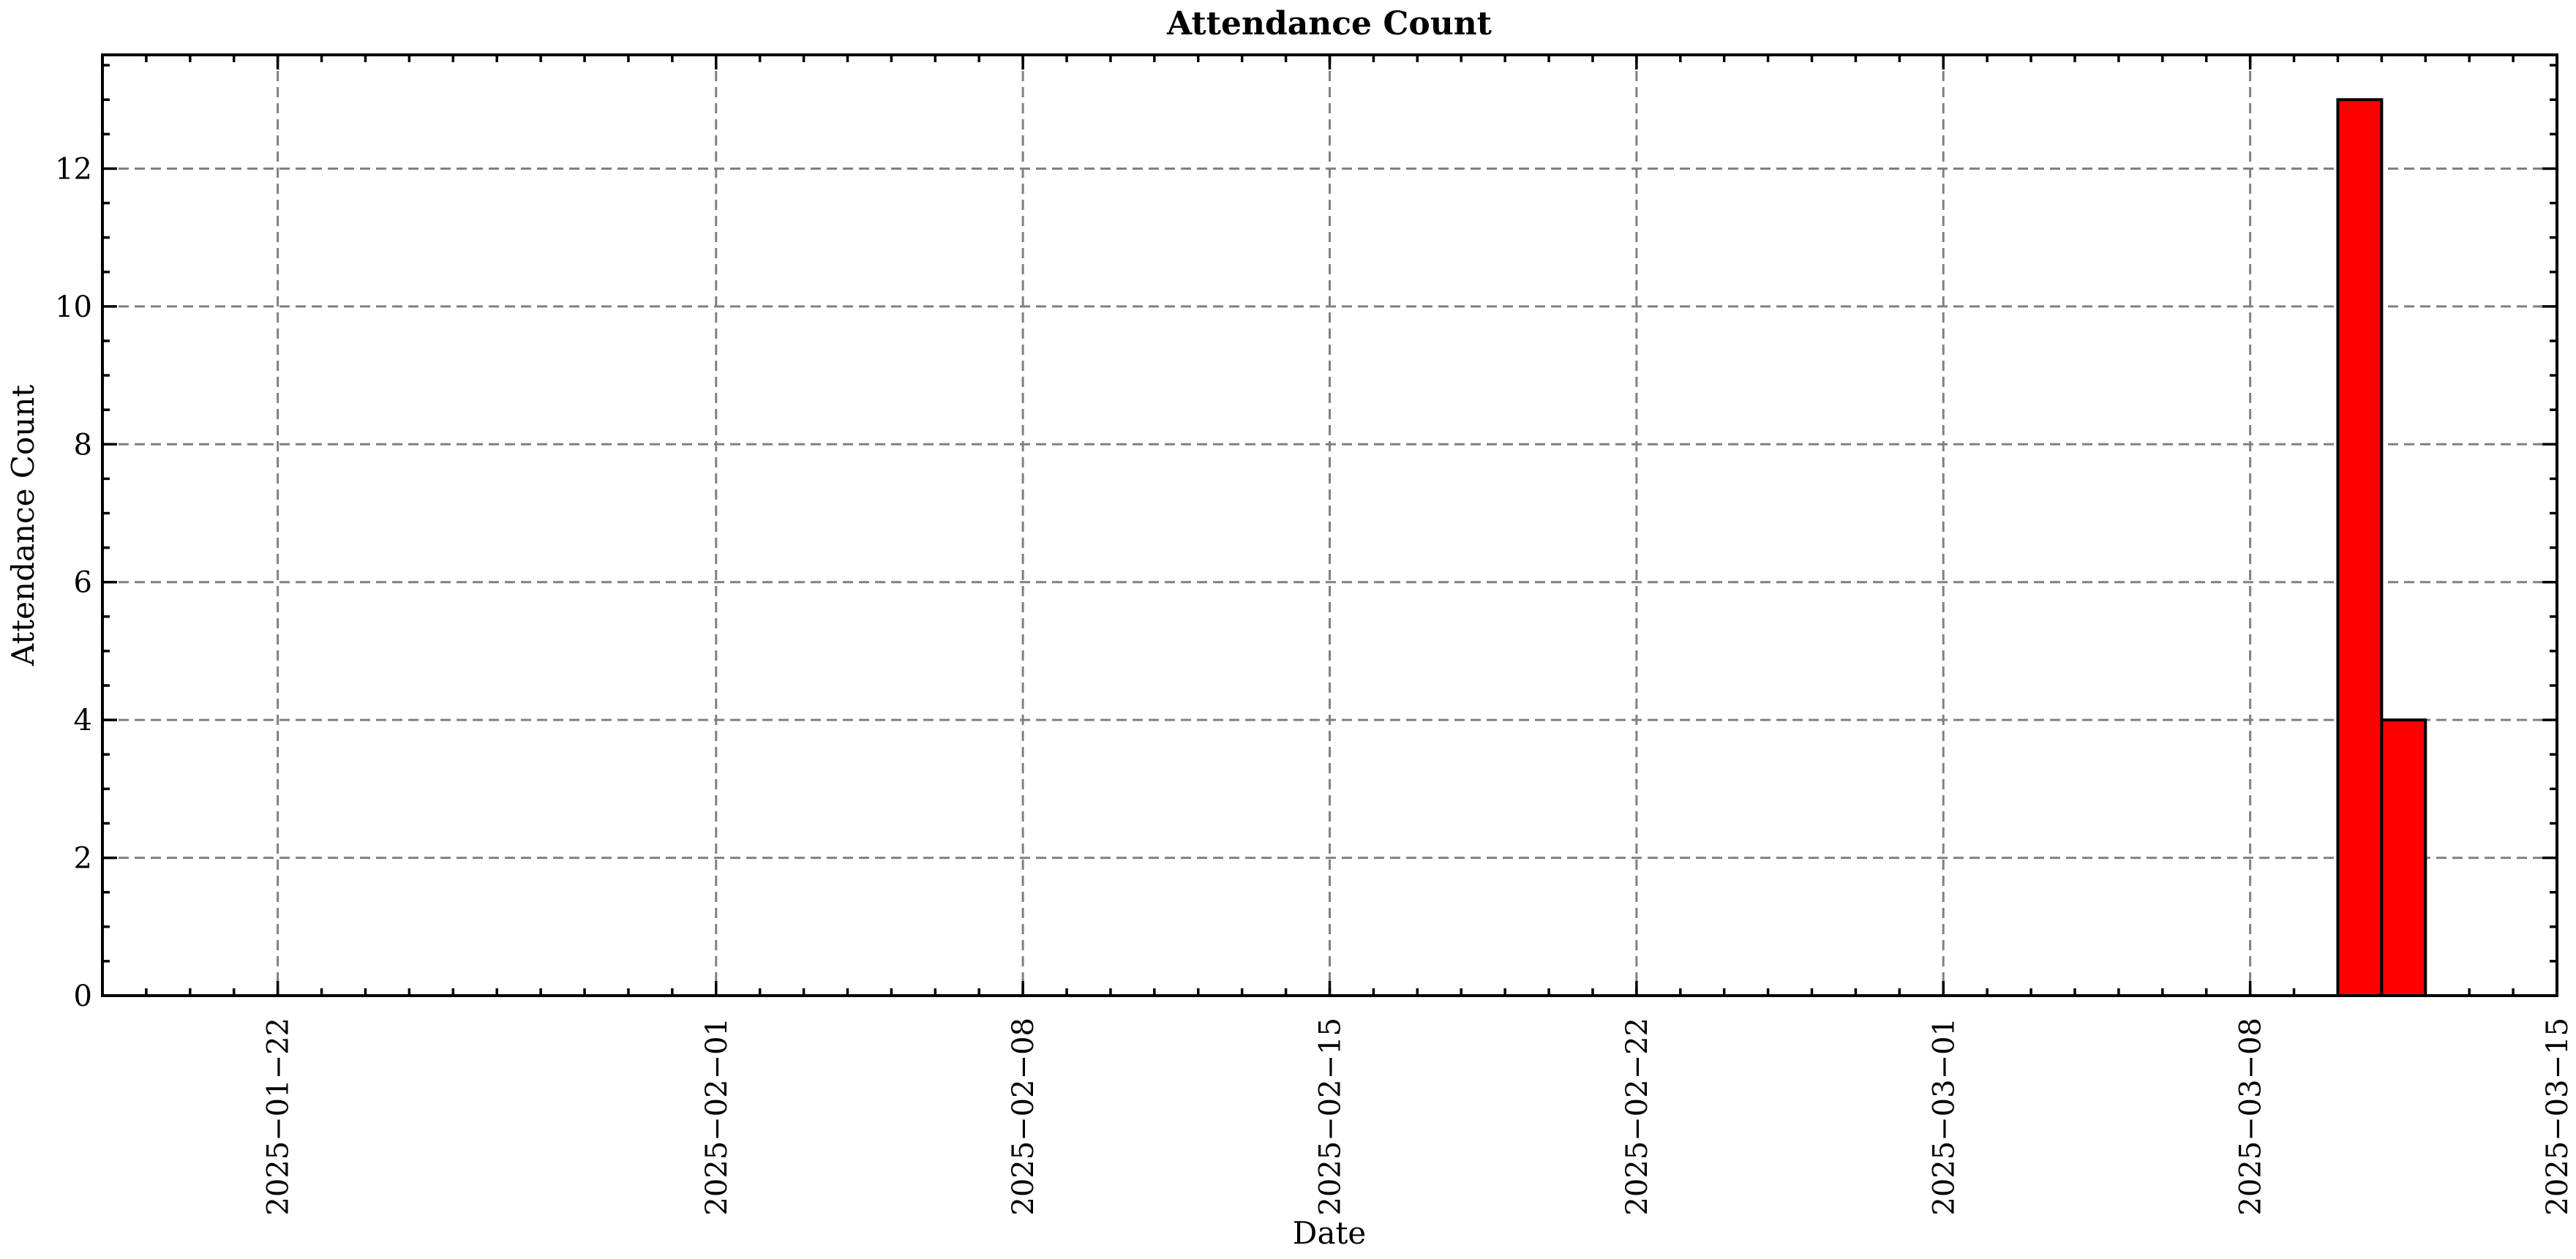 The width and height of the screenshot is (2576, 1259). I want to click on x-axis-label: Date, so click(1329, 1233).